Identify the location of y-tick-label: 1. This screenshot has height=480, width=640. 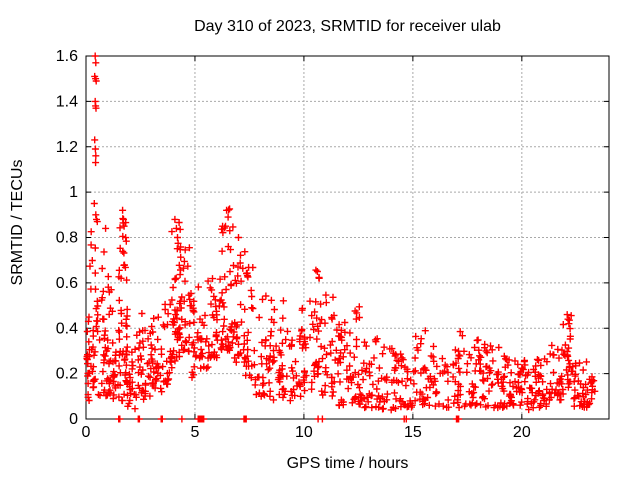
(73, 192).